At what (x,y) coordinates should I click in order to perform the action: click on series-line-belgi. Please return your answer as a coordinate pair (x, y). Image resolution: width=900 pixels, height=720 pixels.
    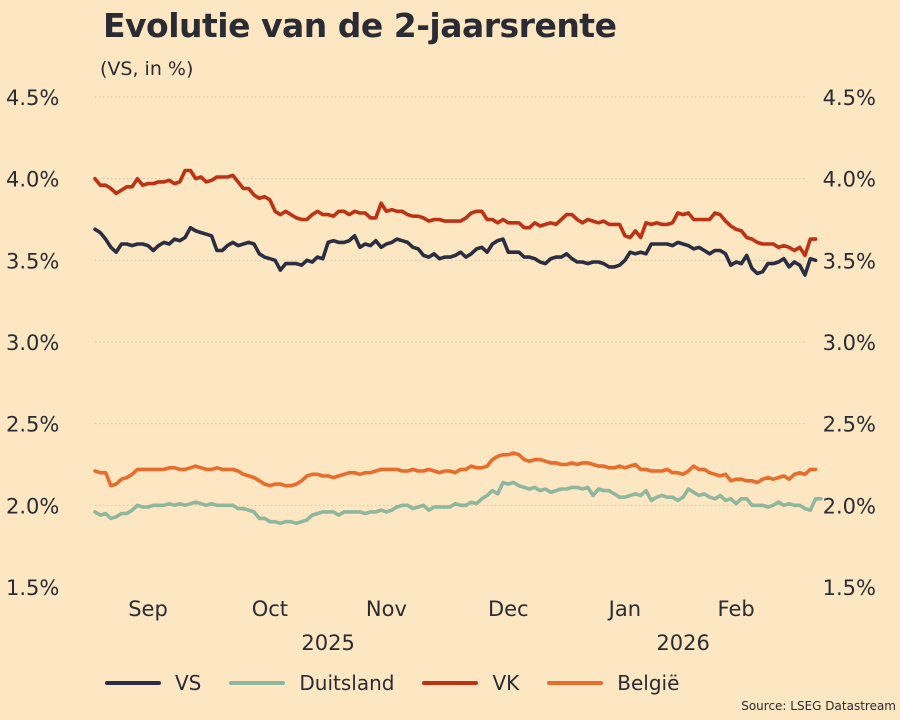
    Looking at the image, I should click on (455, 469).